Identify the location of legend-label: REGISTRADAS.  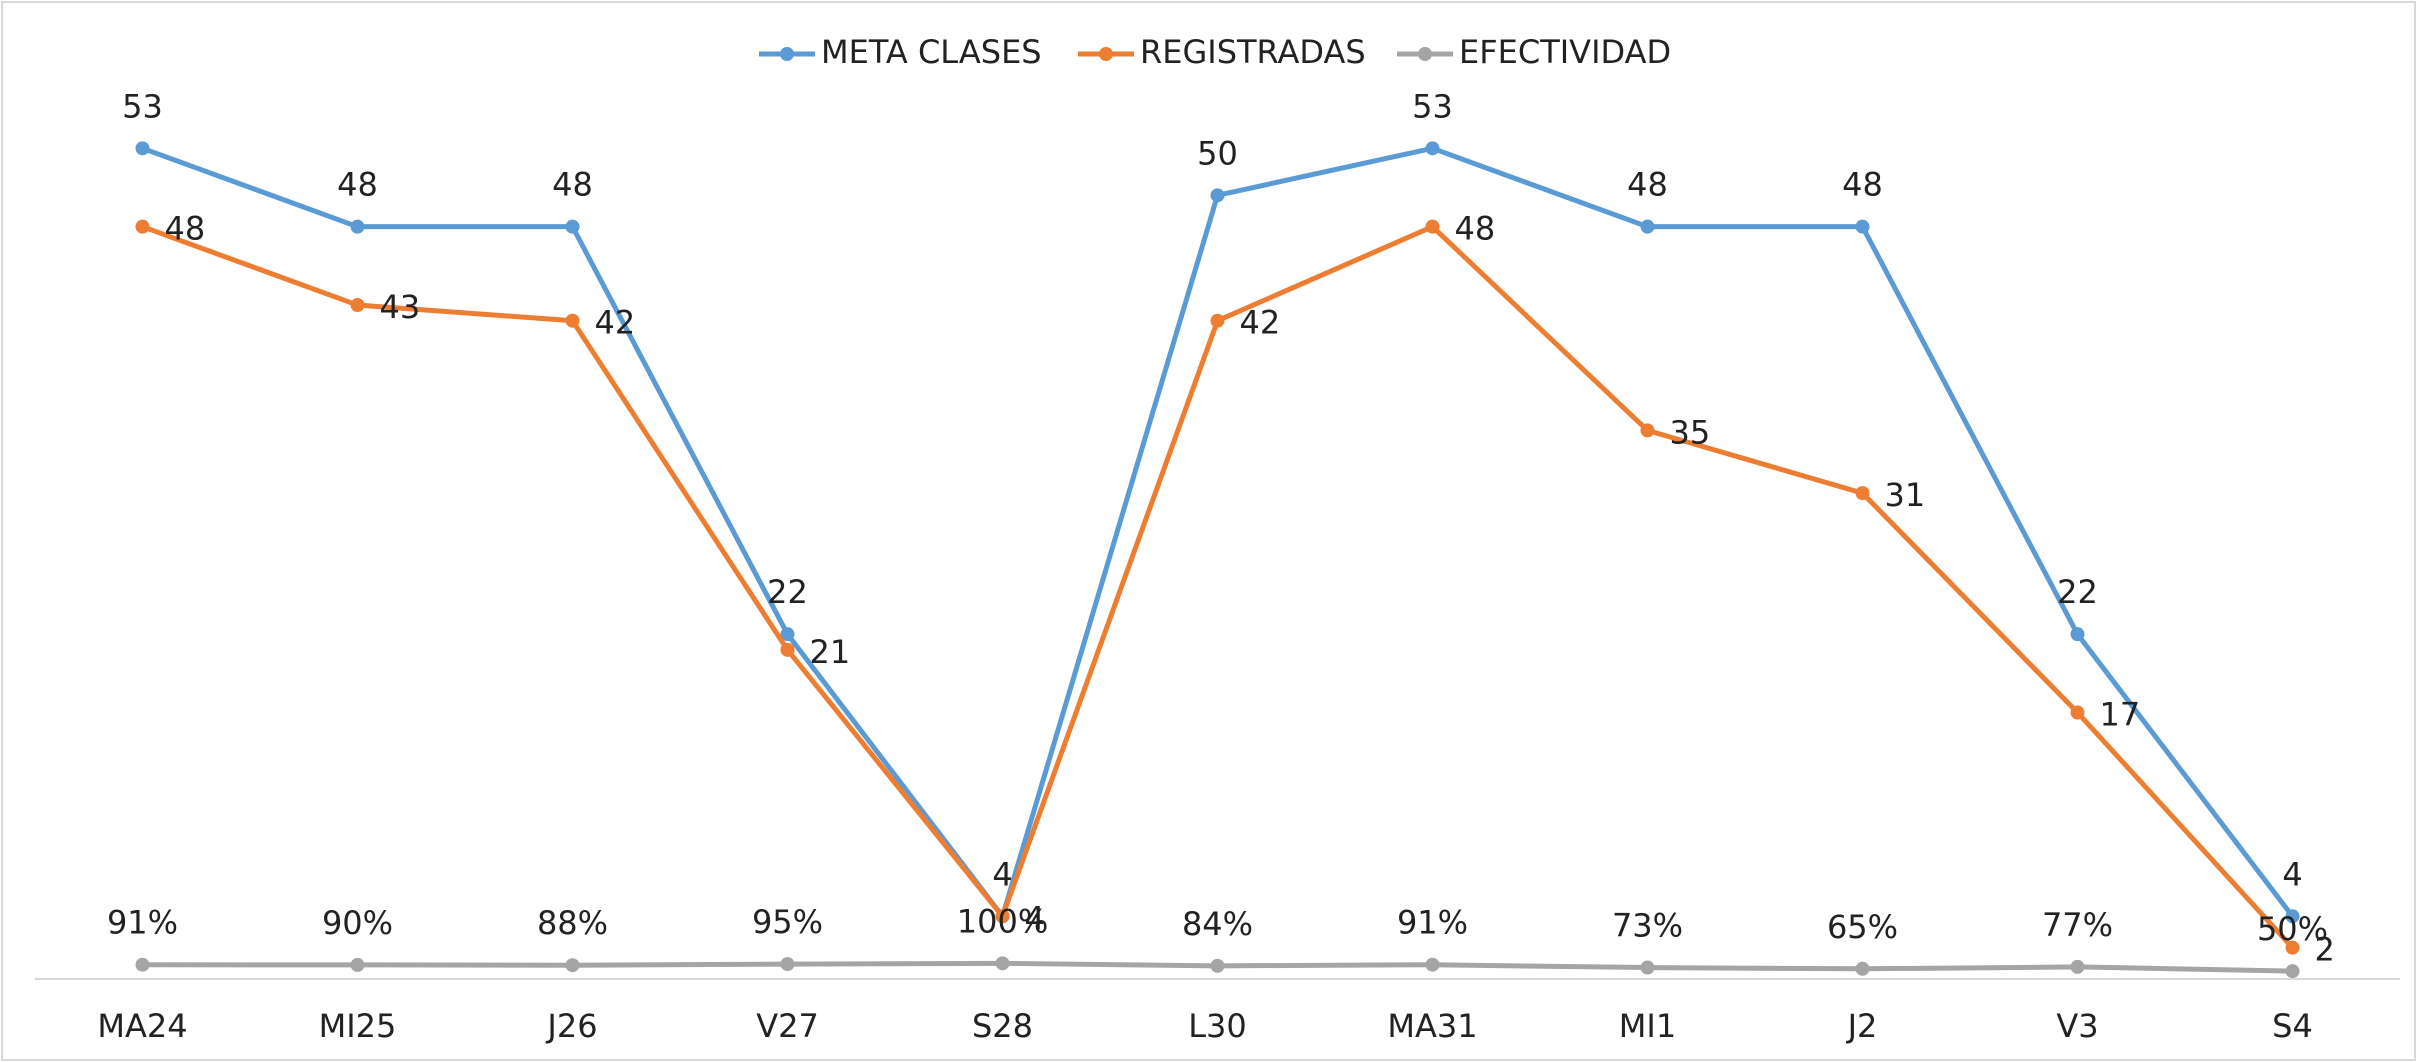
(1253, 52).